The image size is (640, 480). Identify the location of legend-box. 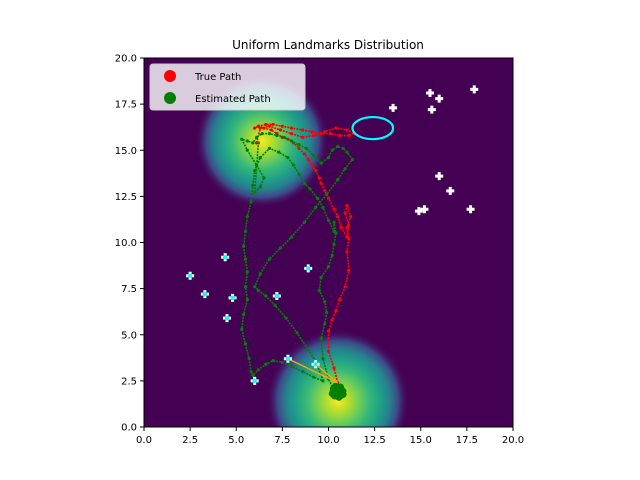
(227, 87).